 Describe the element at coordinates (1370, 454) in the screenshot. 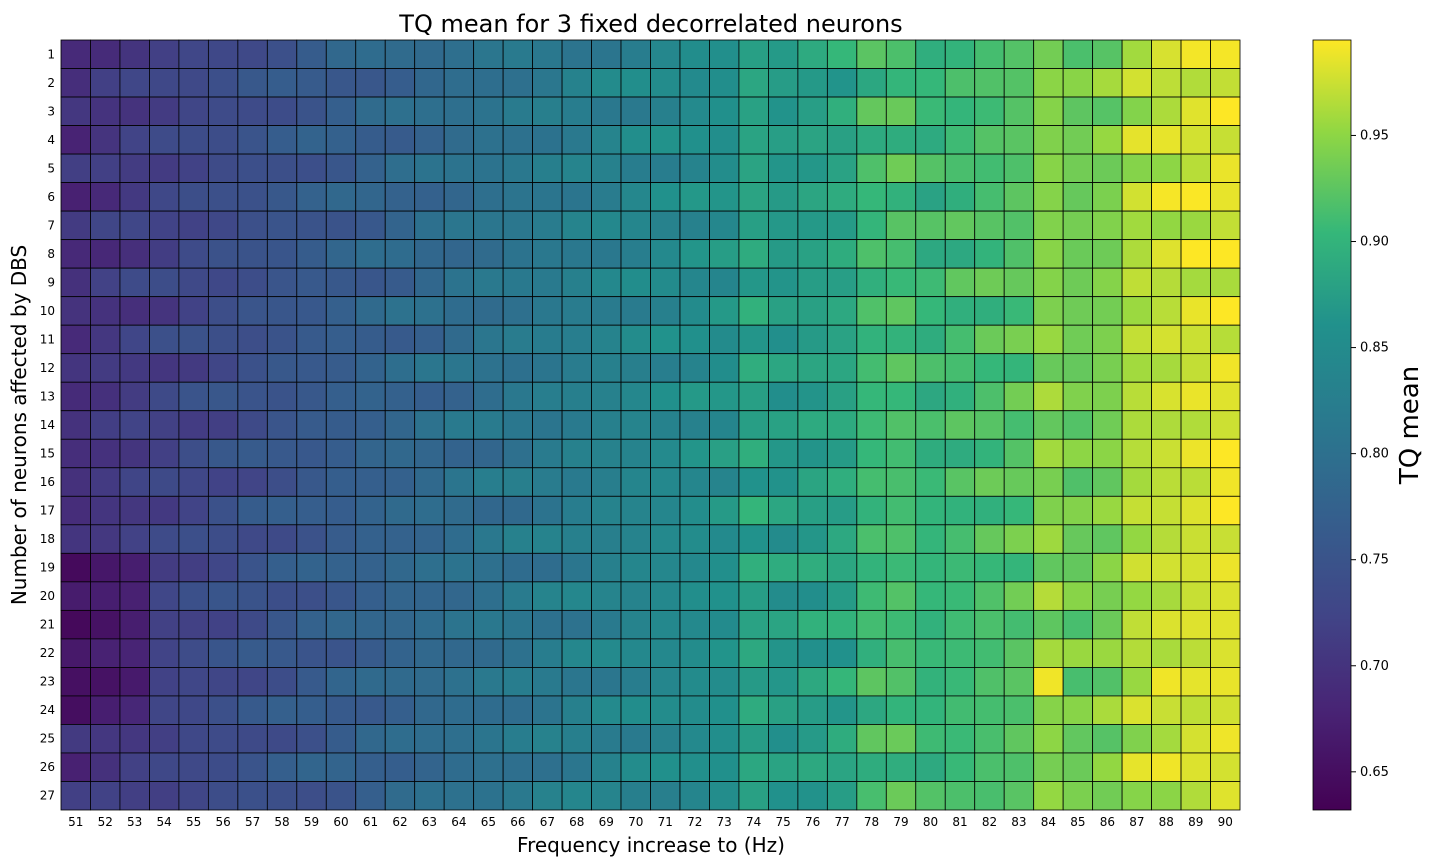

I see `colorbar-ticks: 0.65 0.70 0.75 0.80 0.85 0.90 0.95` at that location.